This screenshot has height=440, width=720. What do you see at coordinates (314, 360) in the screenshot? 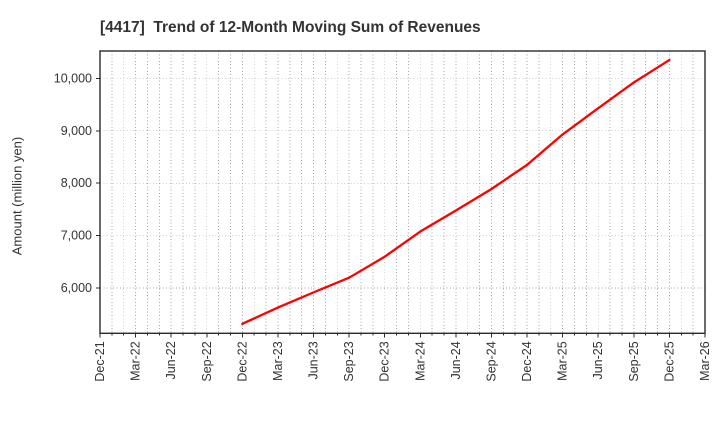
I see `x-tick-label: Jun-23` at bounding box center [314, 360].